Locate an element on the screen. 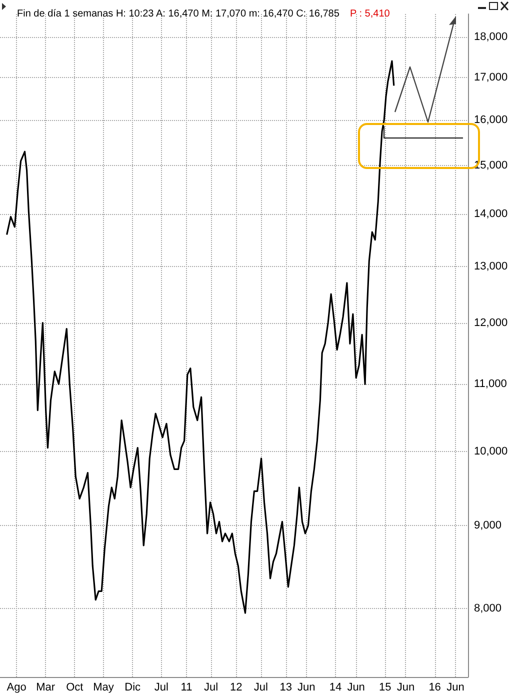  y-tick-label: 12,000 is located at coordinates (491, 322).